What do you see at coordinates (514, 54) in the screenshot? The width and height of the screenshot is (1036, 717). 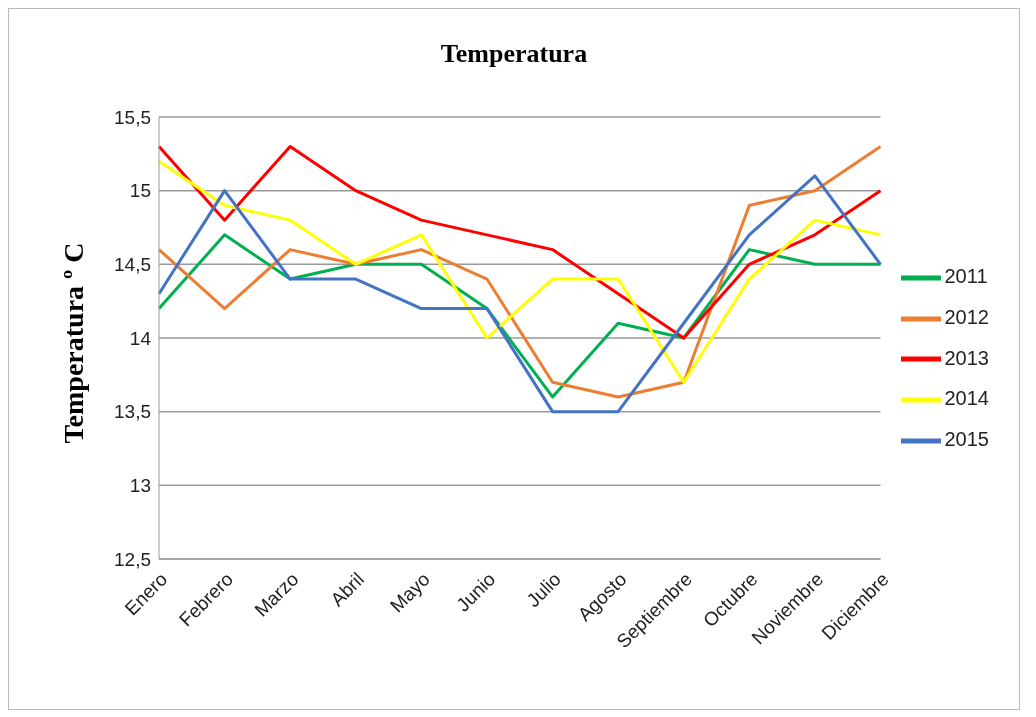 I see `chart-title: Temperatura` at bounding box center [514, 54].